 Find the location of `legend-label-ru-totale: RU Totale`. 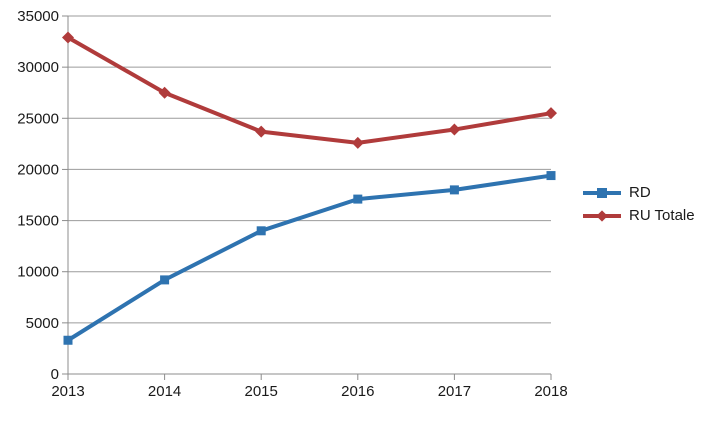

legend-label-ru-totale: RU Totale is located at coordinates (662, 215).